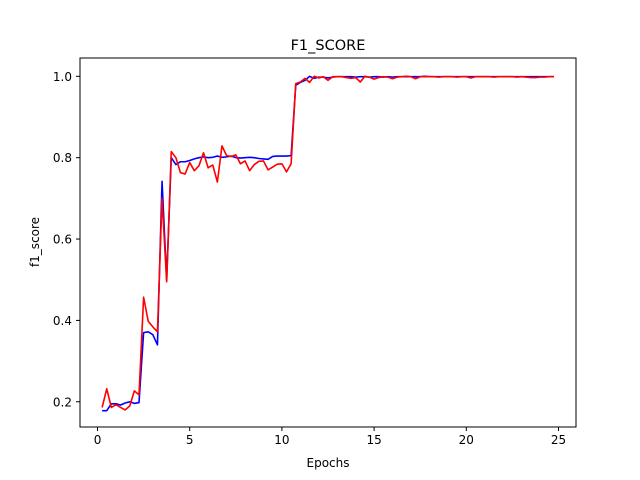 The image size is (640, 480). Describe the element at coordinates (62, 240) in the screenshot. I see `y-tick-label: 0.6` at that location.